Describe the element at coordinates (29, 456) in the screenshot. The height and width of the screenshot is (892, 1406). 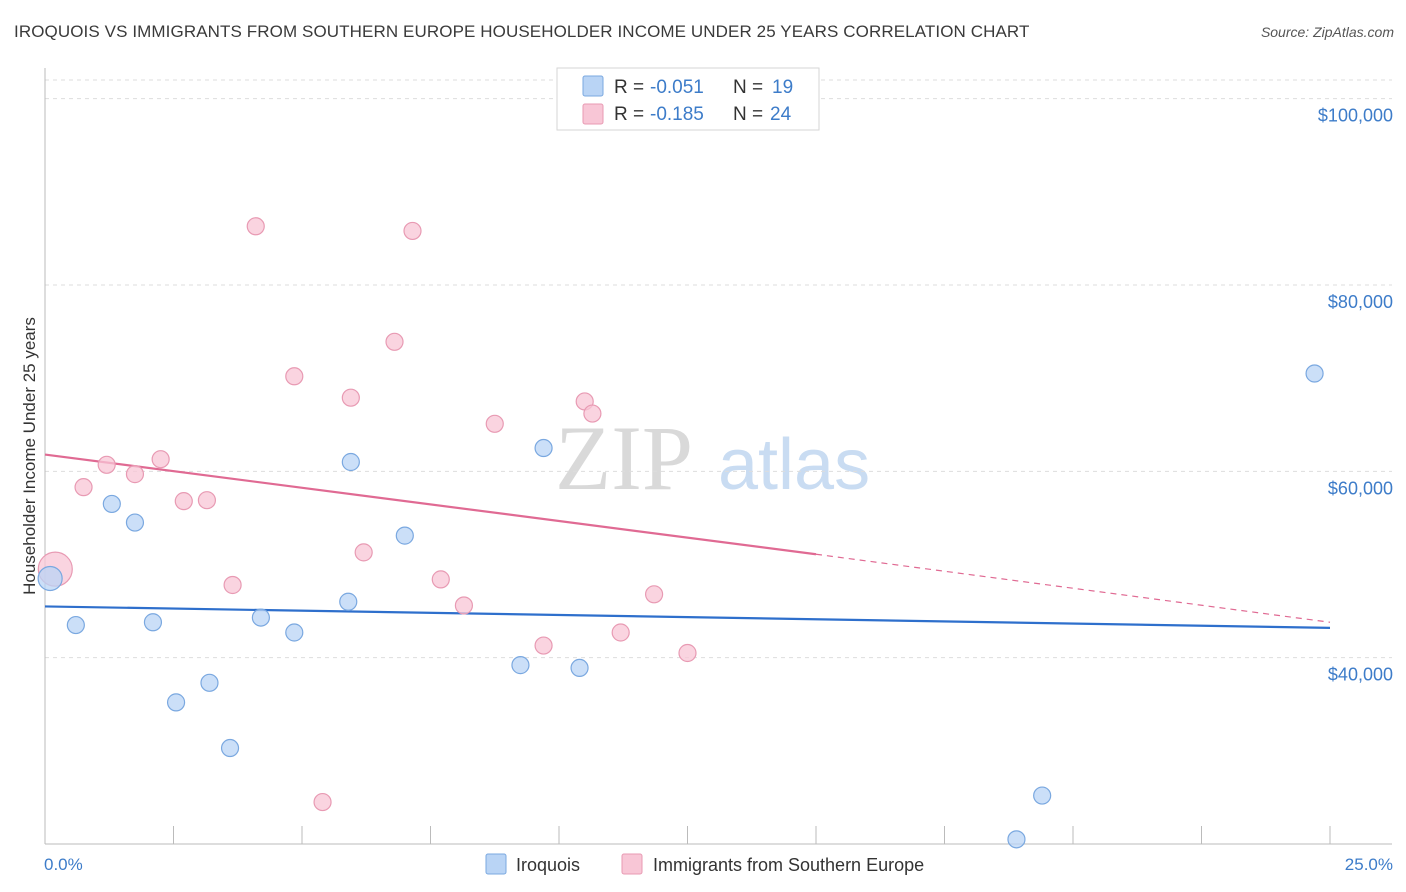
I see `y-axis-label: Householder Income Under 25 years` at that location.